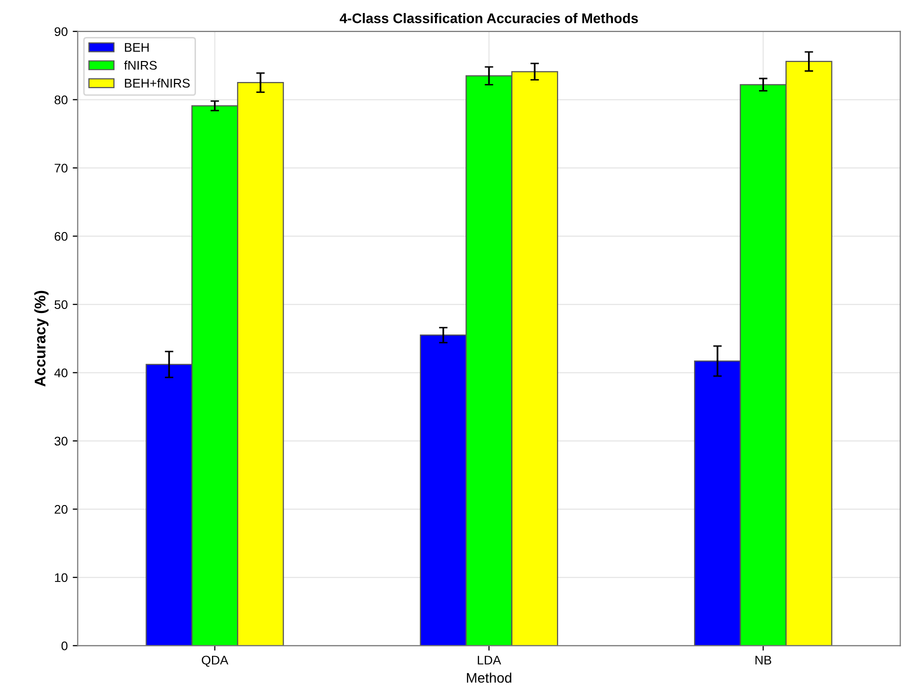  Describe the element at coordinates (136, 47) in the screenshot. I see `legend-label: BEH` at that location.